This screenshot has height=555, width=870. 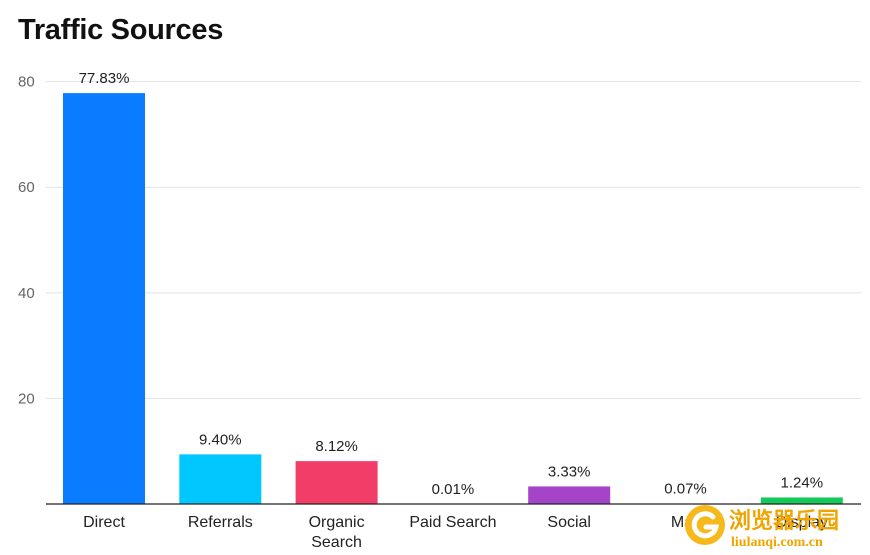 What do you see at coordinates (26, 293) in the screenshot?
I see `y-tick-label: 40` at bounding box center [26, 293].